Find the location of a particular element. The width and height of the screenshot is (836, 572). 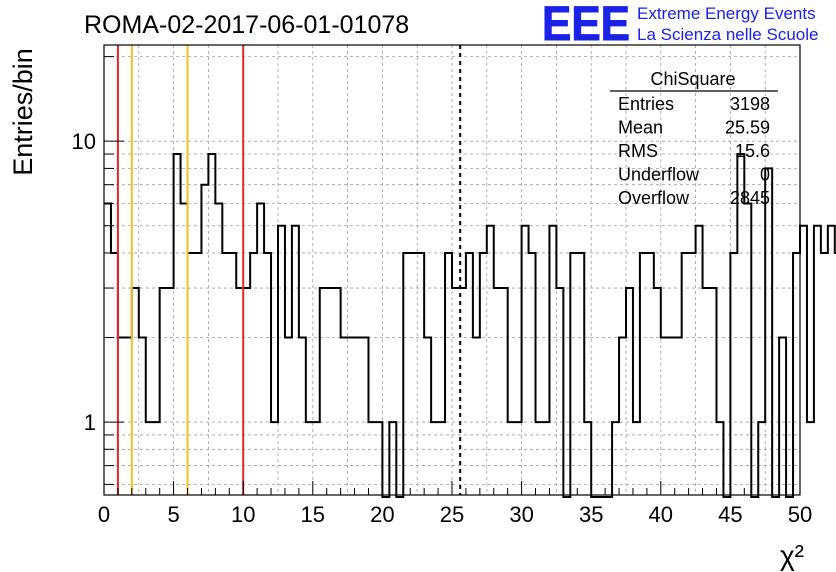

x-tick-label: 10 is located at coordinates (243, 514).